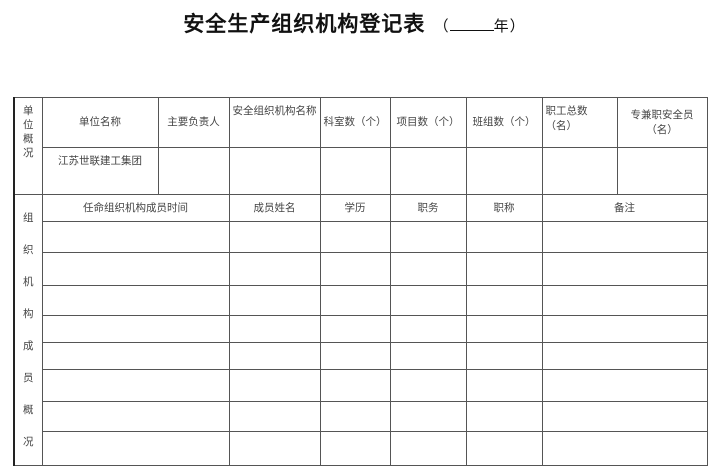  I want to click on value-principal, so click(193, 171).